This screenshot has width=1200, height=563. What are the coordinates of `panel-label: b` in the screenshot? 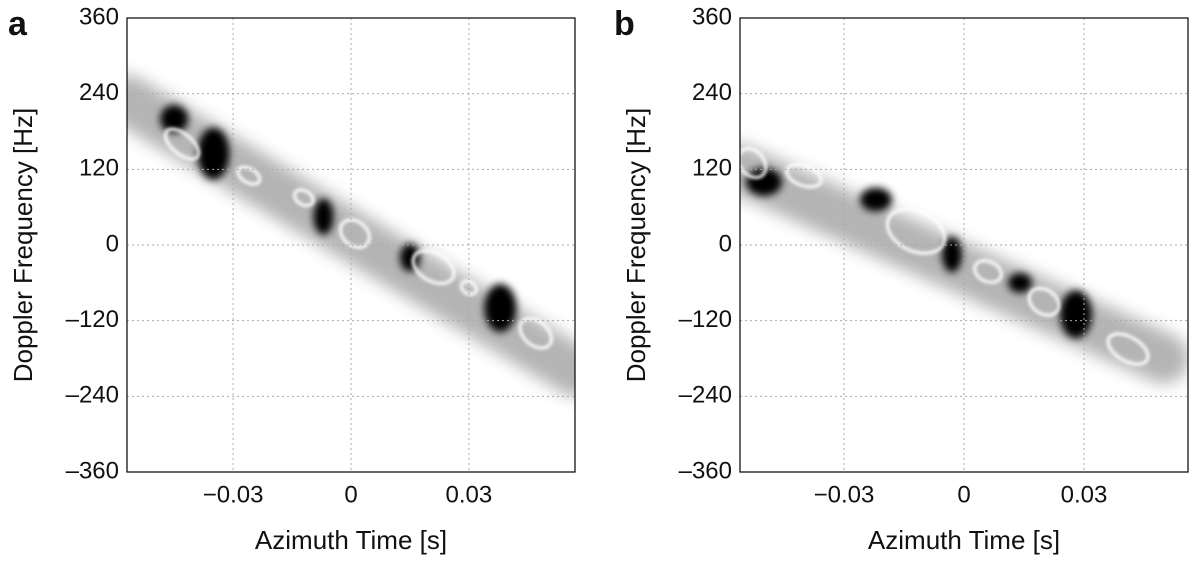 It's located at (624, 24).